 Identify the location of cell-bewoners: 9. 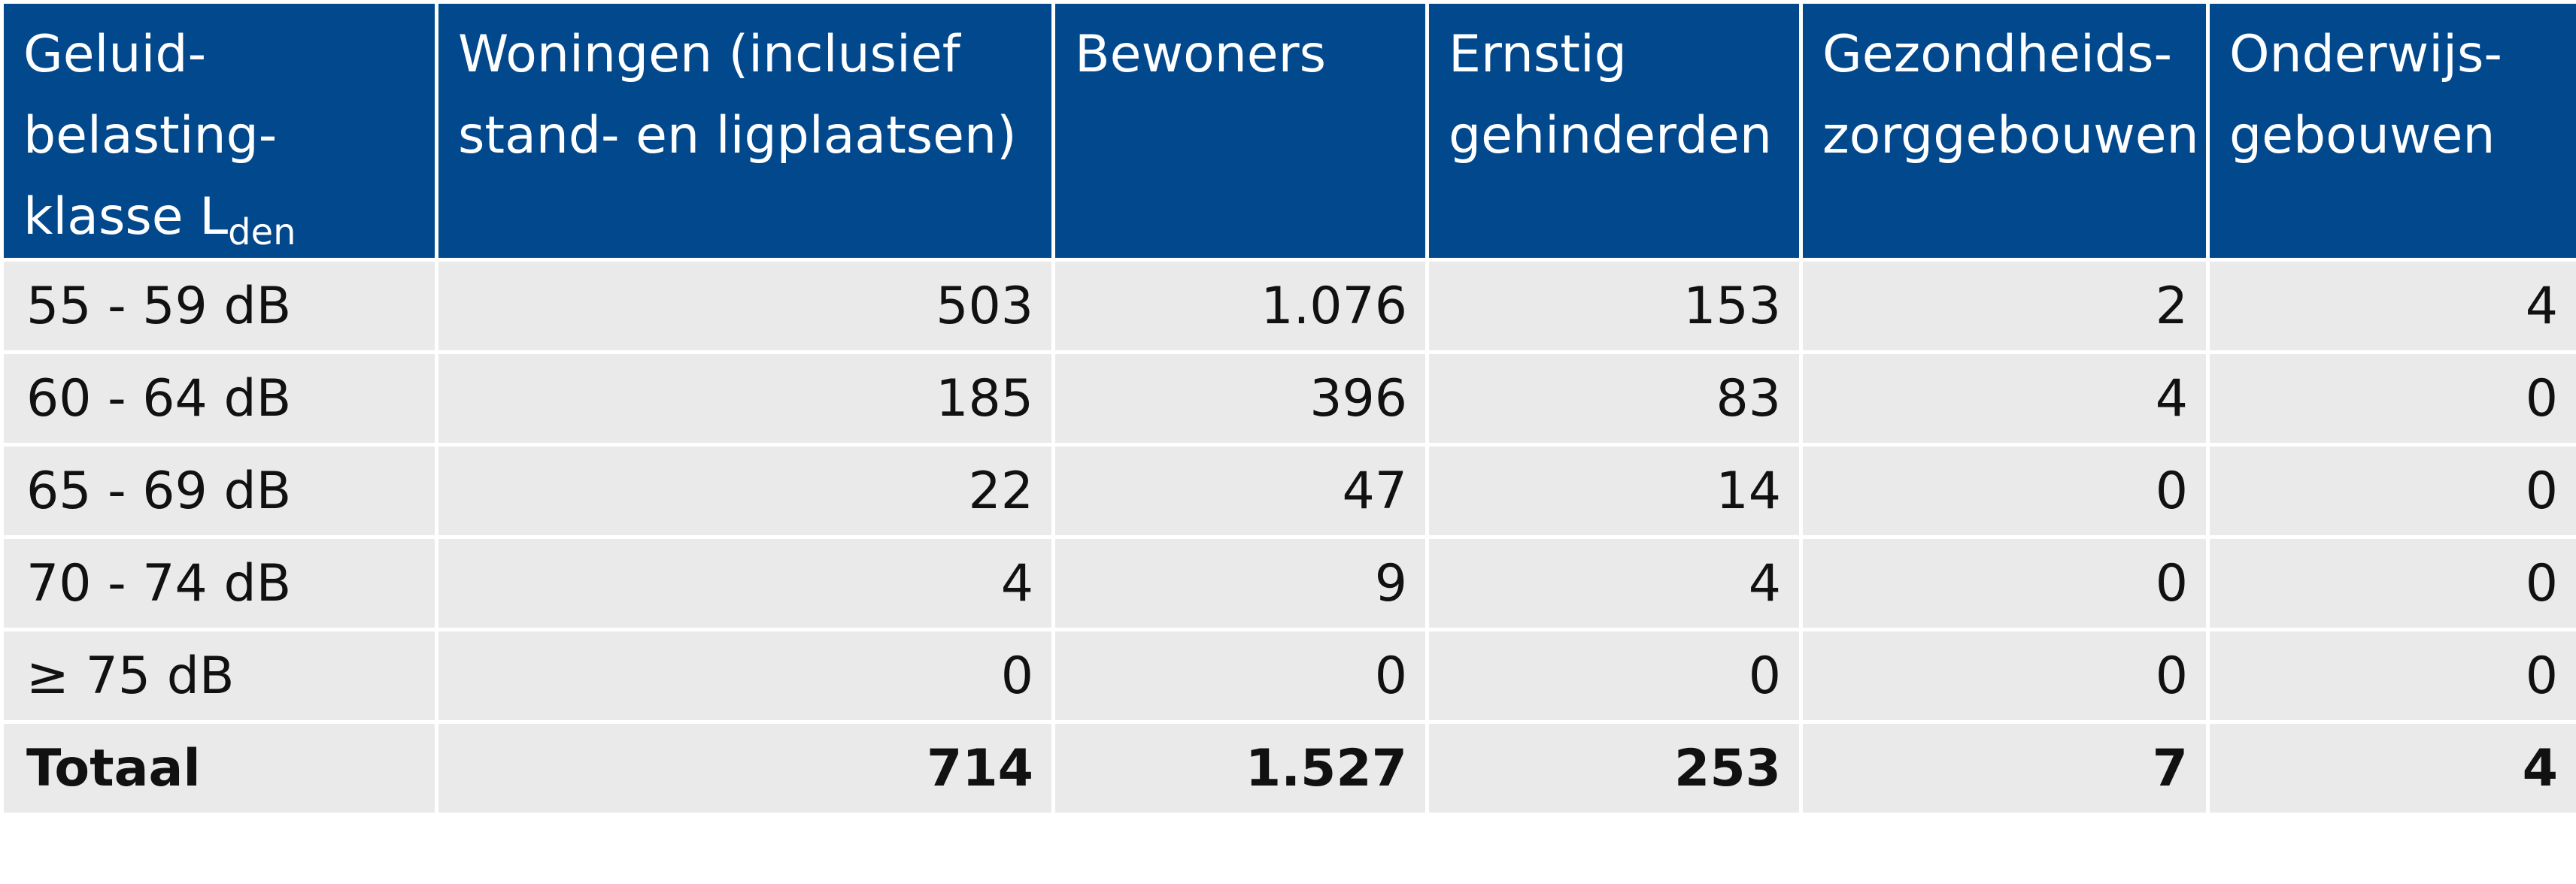
(1240, 583).